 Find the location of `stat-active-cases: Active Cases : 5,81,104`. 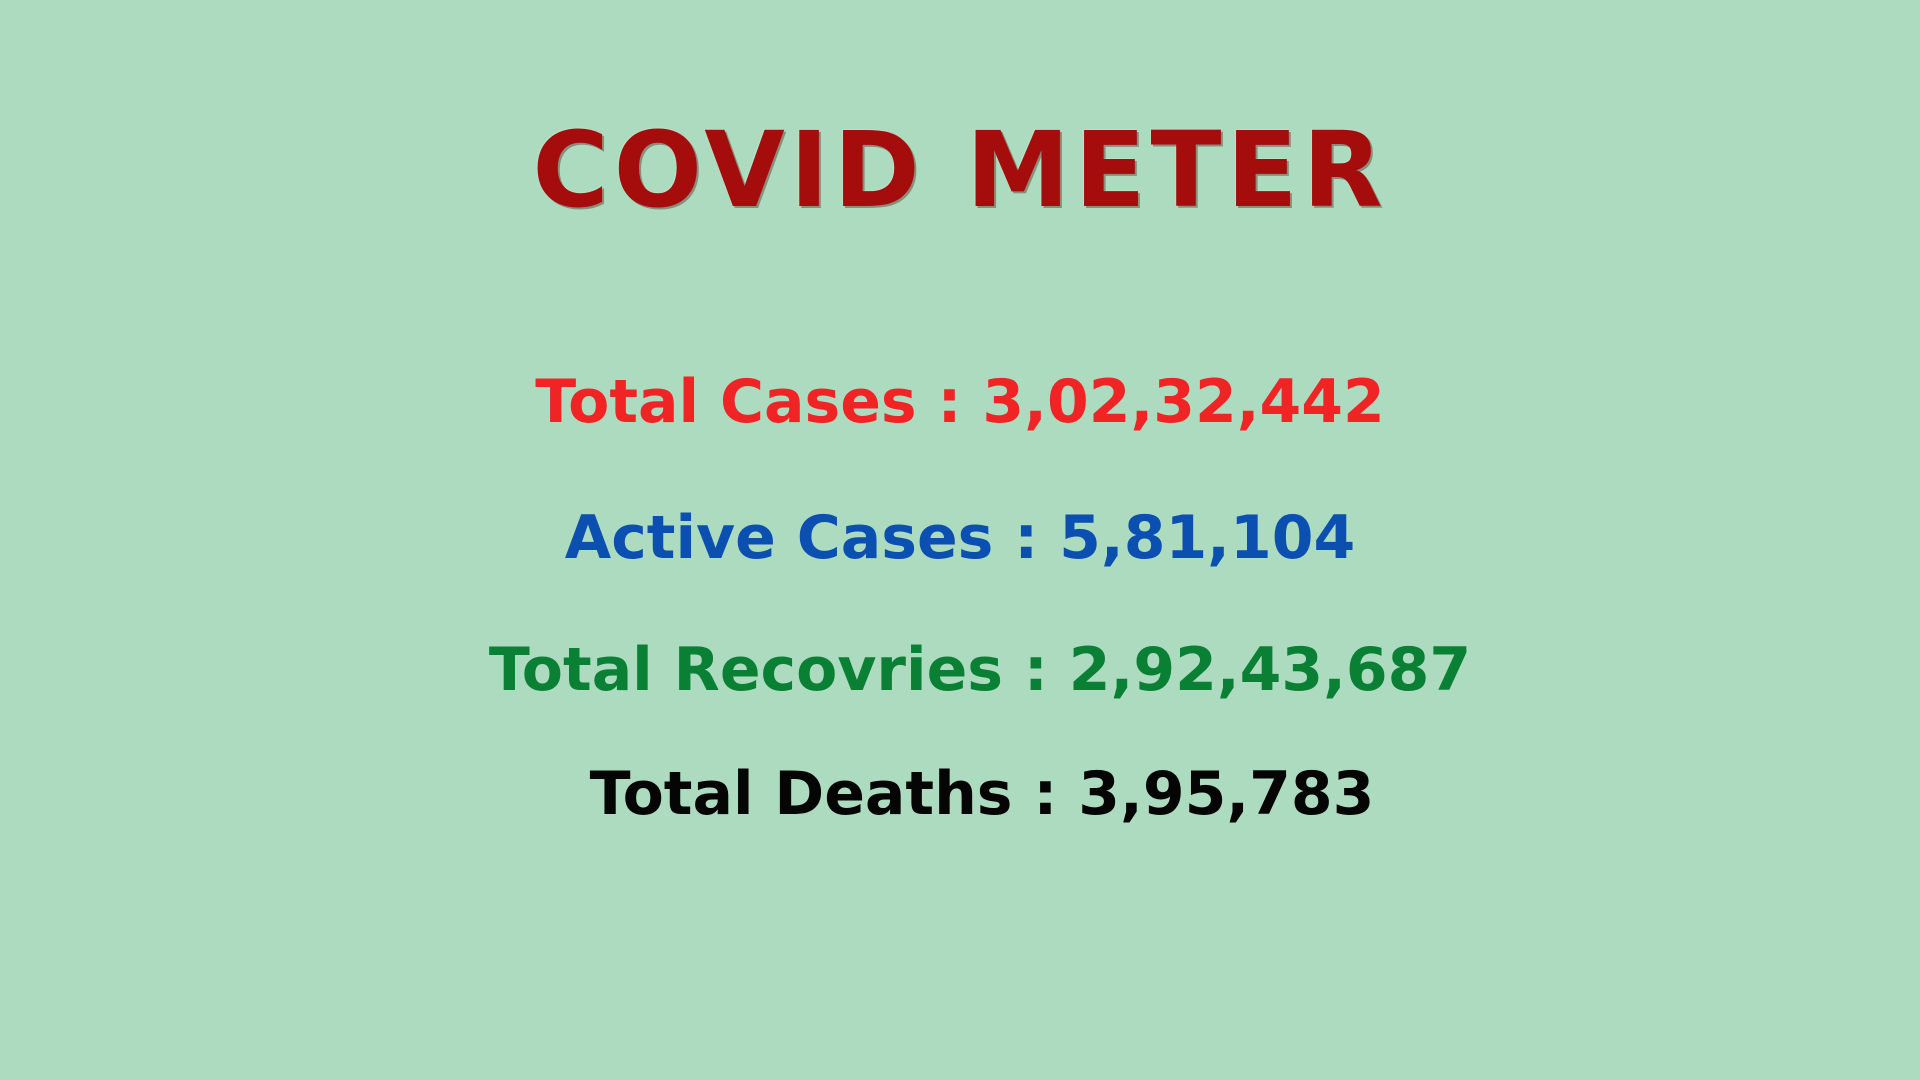

stat-active-cases: Active Cases : 5,81,104 is located at coordinates (960, 538).